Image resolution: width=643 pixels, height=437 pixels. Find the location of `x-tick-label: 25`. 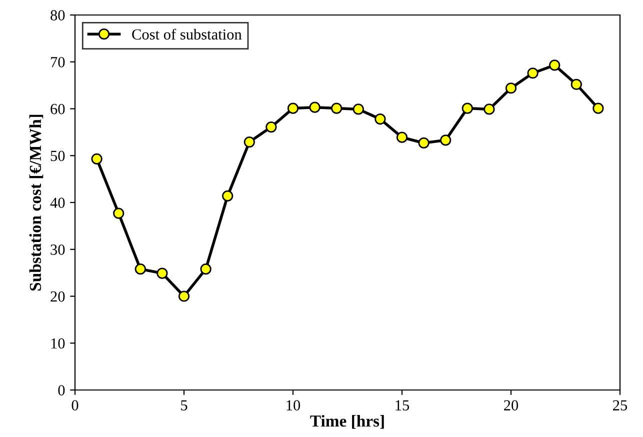

x-tick-label: 25 is located at coordinates (620, 405).